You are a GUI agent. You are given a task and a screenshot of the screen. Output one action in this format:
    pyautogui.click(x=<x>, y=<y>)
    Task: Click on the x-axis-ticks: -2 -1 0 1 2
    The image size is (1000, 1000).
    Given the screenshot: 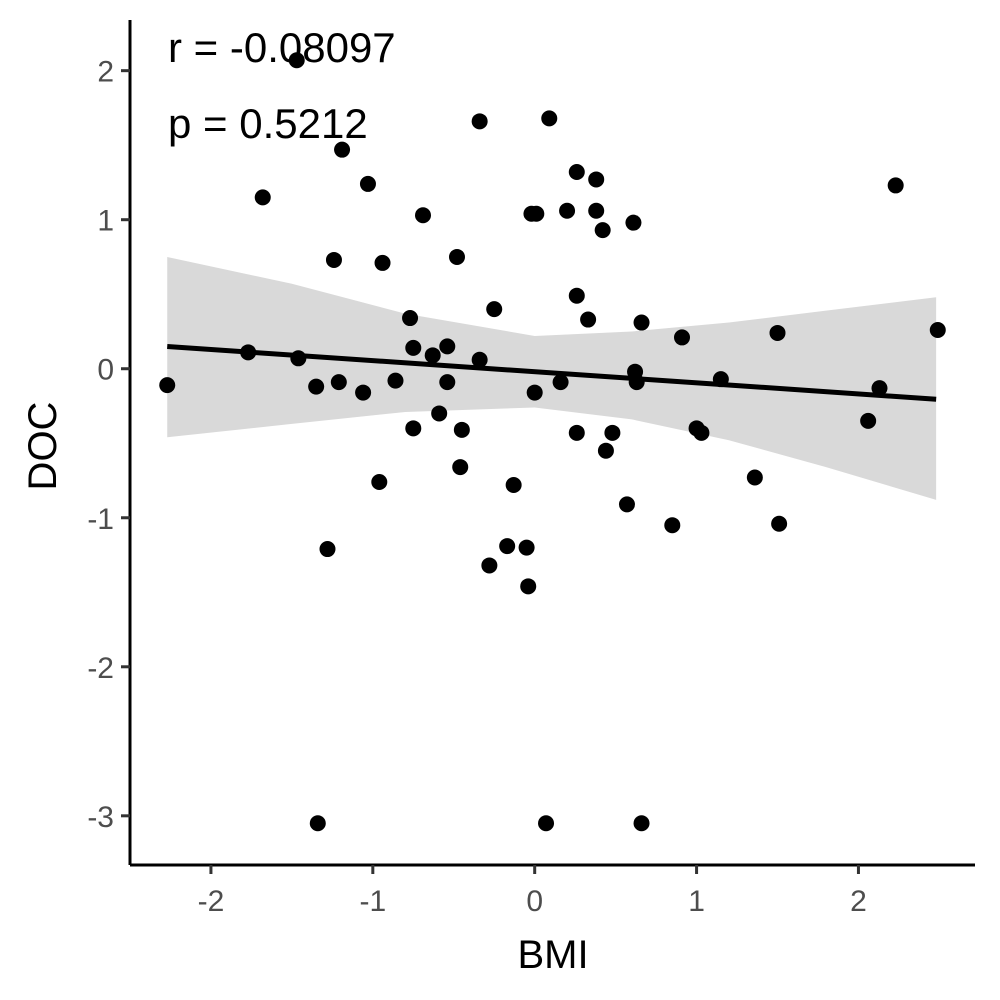 What is the action you would take?
    pyautogui.click(x=532, y=891)
    